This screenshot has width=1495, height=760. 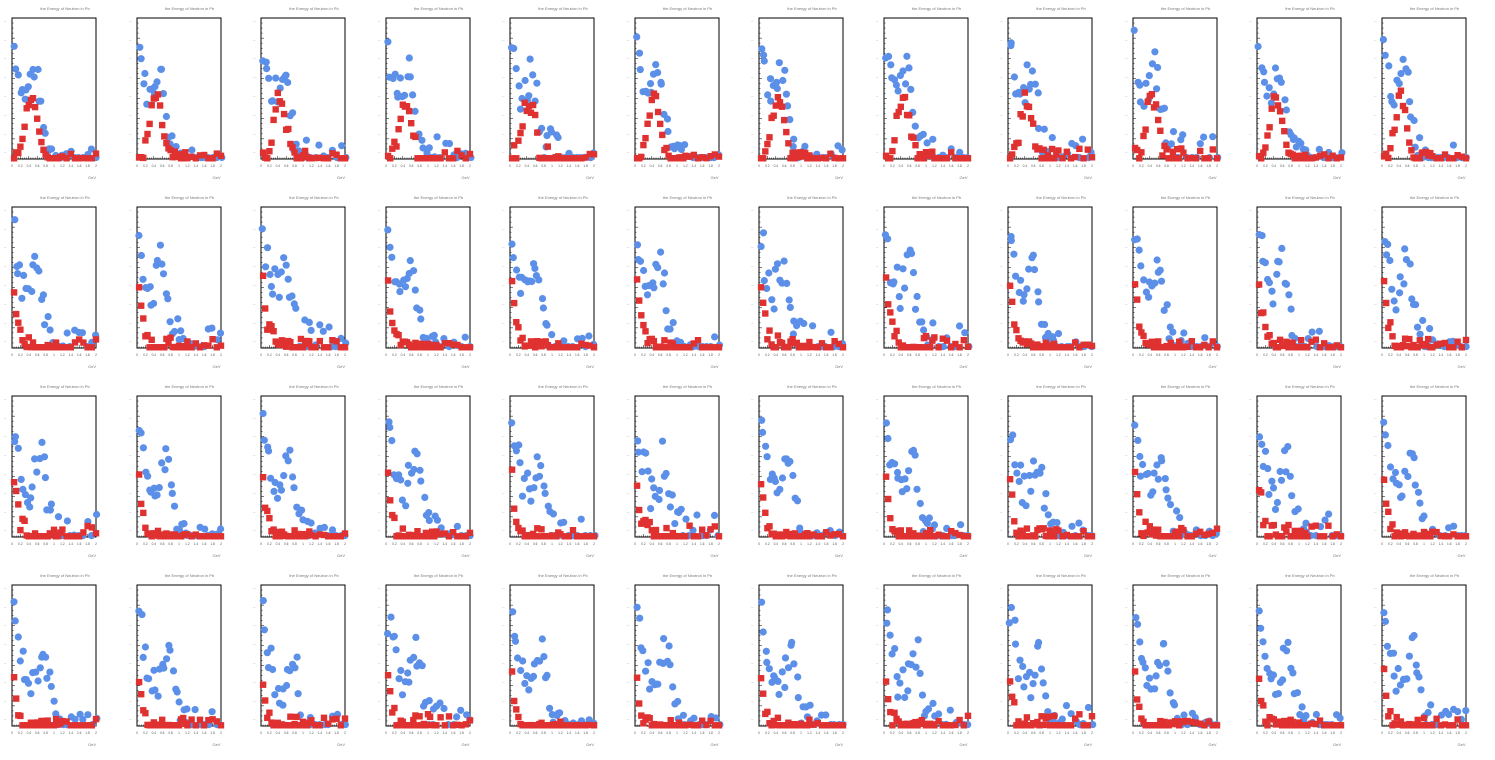 I want to click on x-tick-label: 1.6, so click(x=701, y=166).